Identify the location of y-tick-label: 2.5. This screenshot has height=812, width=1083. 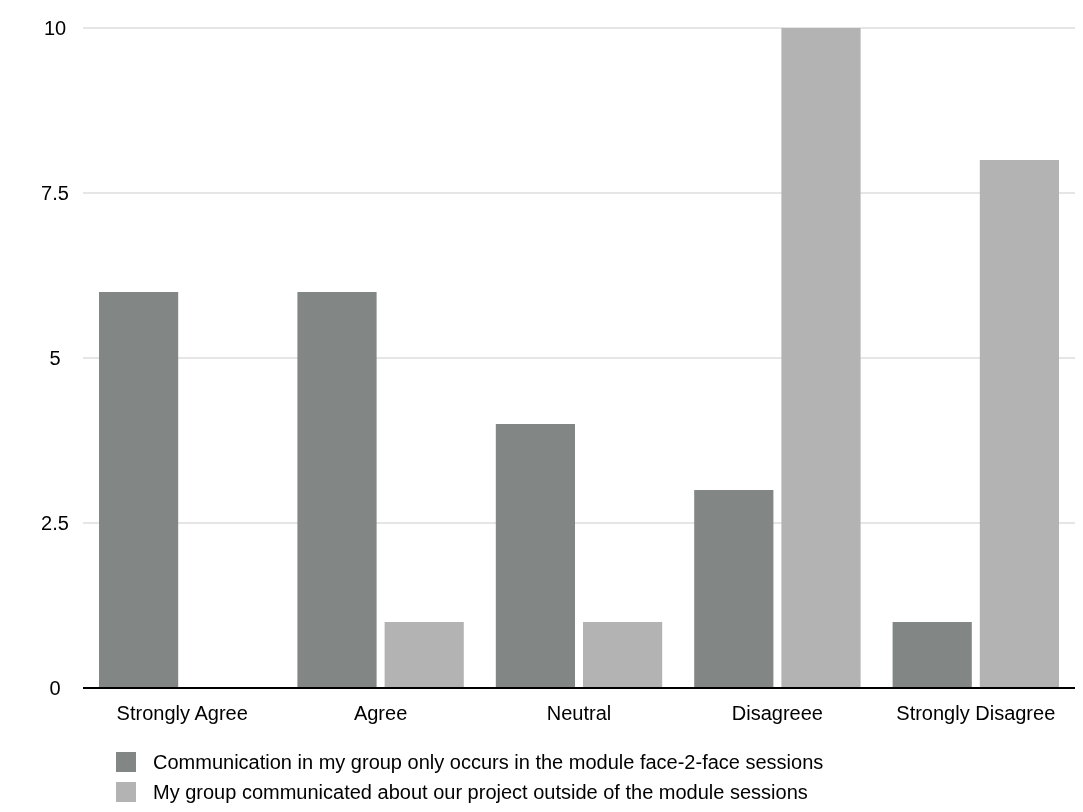
(55, 523).